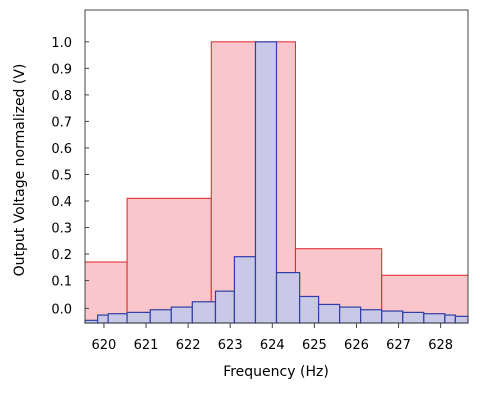  I want to click on x-tick-label-4: 624, so click(272, 345).